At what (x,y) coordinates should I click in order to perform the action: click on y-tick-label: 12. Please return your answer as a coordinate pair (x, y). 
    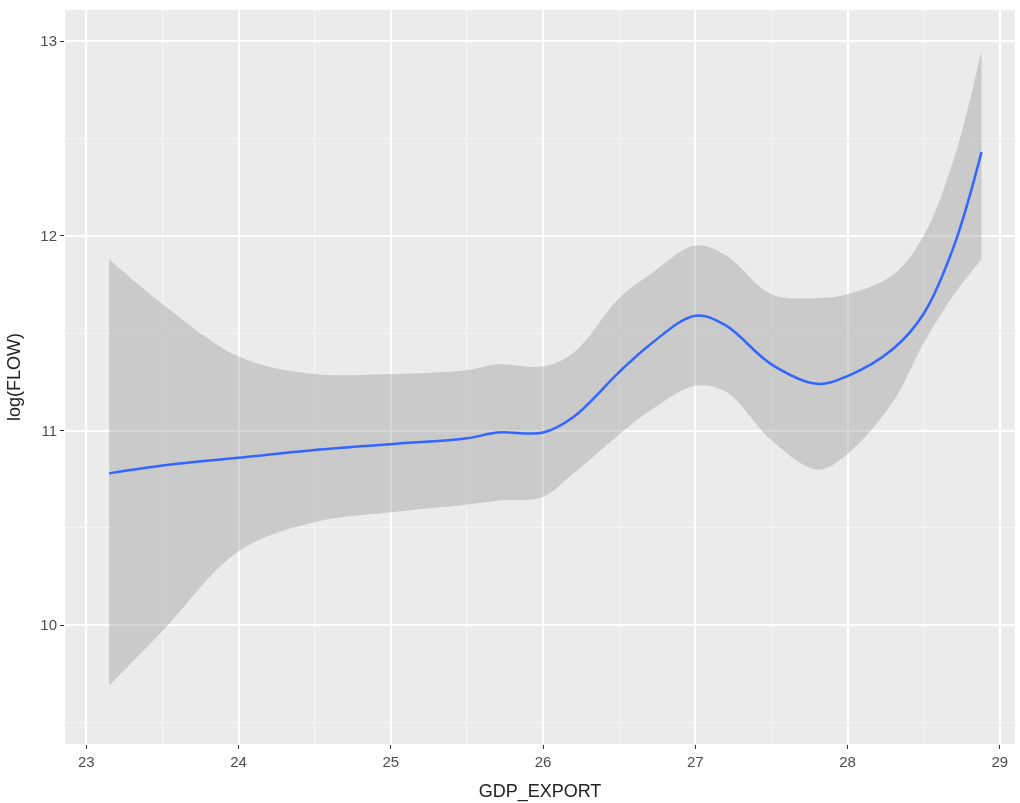
    Looking at the image, I should click on (48, 236).